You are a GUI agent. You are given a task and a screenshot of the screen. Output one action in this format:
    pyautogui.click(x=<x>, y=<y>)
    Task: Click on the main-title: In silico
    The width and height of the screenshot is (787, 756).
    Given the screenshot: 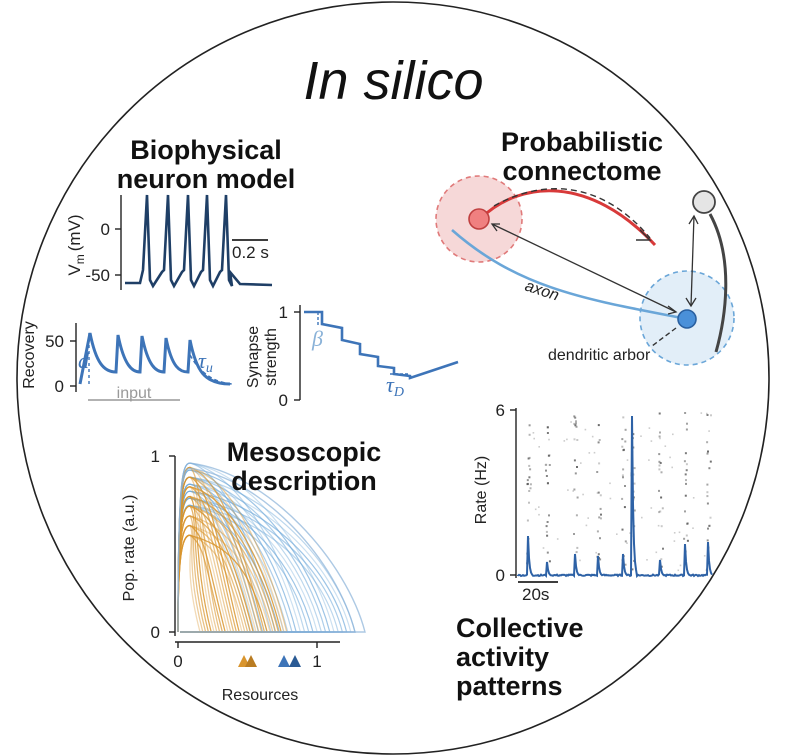 What is the action you would take?
    pyautogui.click(x=393, y=81)
    